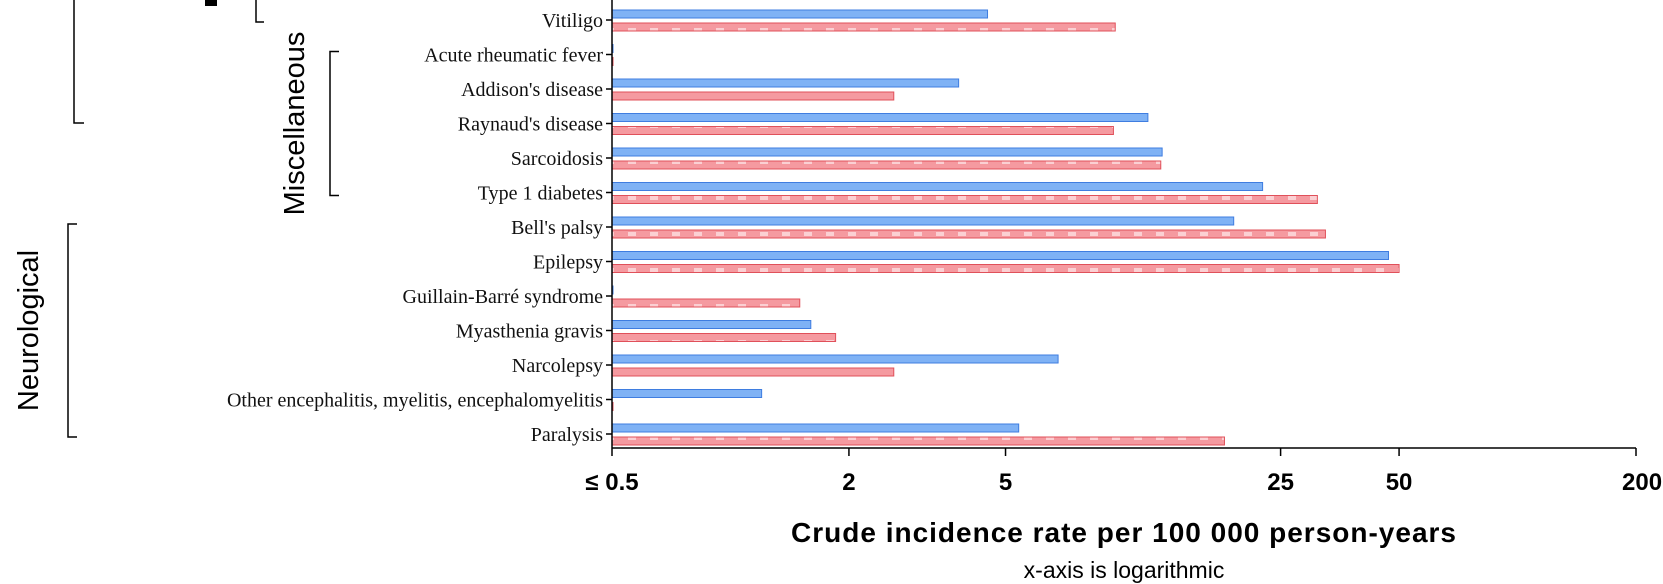 Image resolution: width=1663 pixels, height=584 pixels. What do you see at coordinates (611, 482) in the screenshot?
I see `x-tick-label: ≤ 0.5` at bounding box center [611, 482].